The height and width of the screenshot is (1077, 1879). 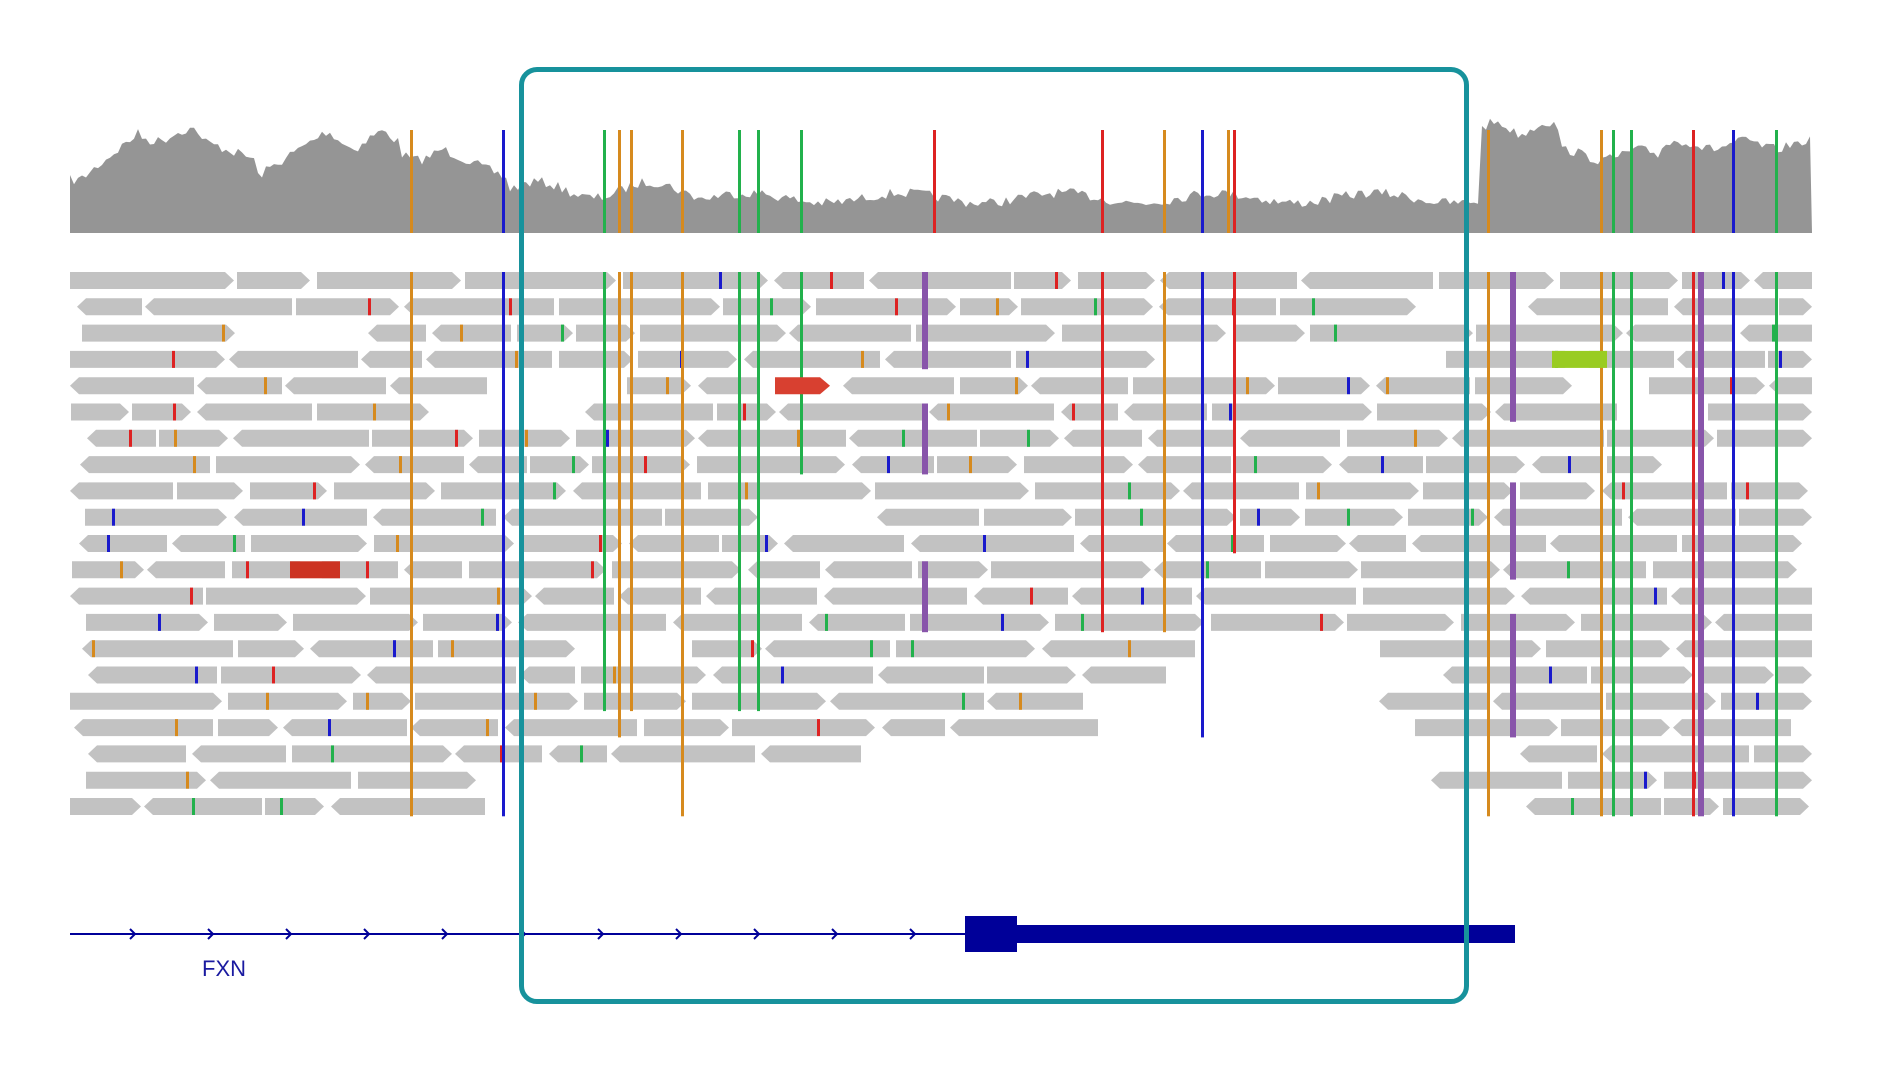 What do you see at coordinates (224, 968) in the screenshot?
I see `gene-name-label: FXN` at bounding box center [224, 968].